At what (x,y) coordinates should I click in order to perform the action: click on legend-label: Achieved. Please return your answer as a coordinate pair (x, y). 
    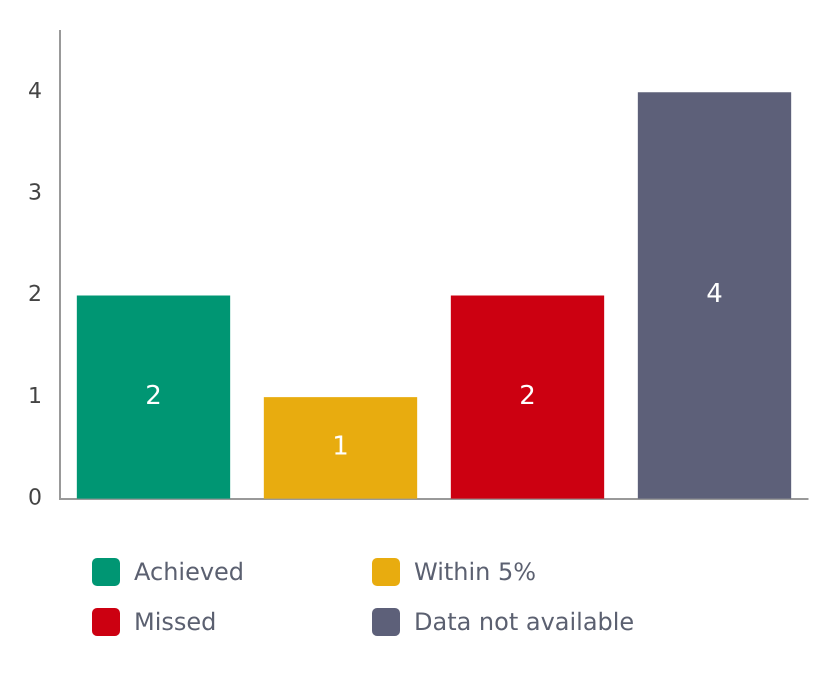
    Looking at the image, I should click on (189, 572).